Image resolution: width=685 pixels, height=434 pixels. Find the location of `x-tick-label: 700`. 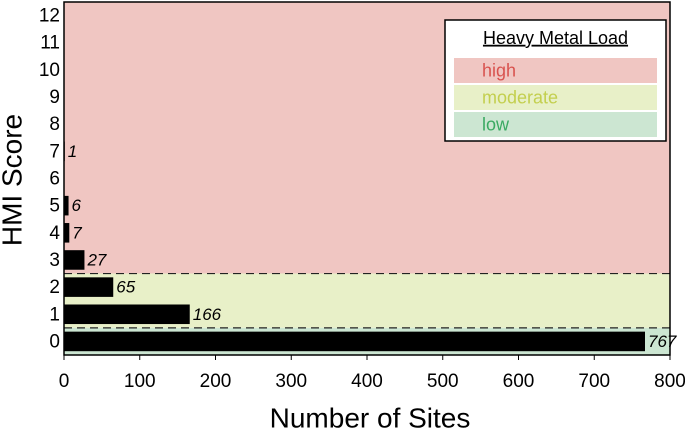

x-tick-label: 700 is located at coordinates (594, 381).